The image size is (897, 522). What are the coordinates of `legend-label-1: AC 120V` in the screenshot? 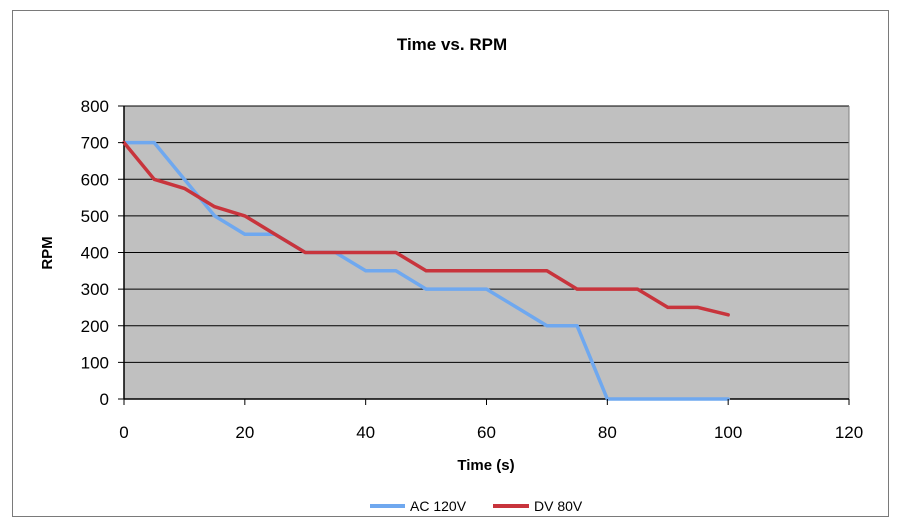 It's located at (438, 506).